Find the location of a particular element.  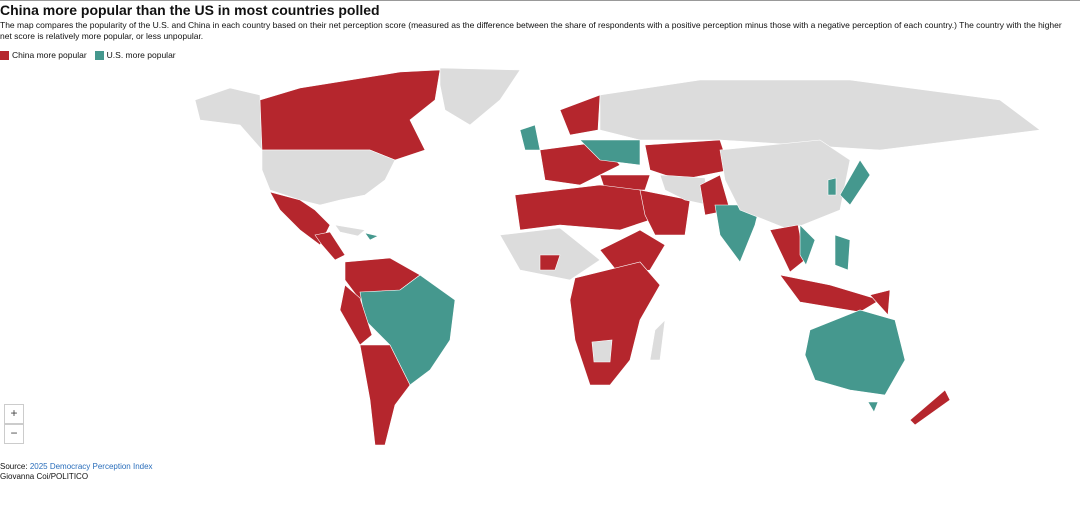

source-label: Source: is located at coordinates (14, 466).